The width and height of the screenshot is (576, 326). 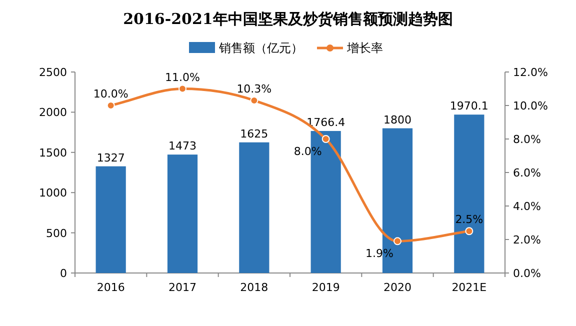 I want to click on y2-tick-label: 4.0%, so click(x=527, y=206).